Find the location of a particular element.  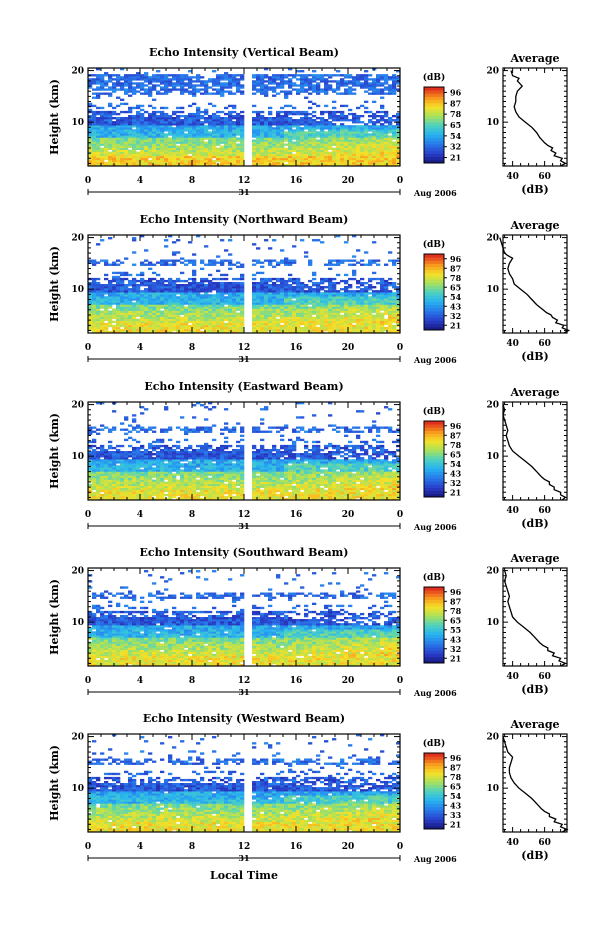

average-title: Average is located at coordinates (534, 58).